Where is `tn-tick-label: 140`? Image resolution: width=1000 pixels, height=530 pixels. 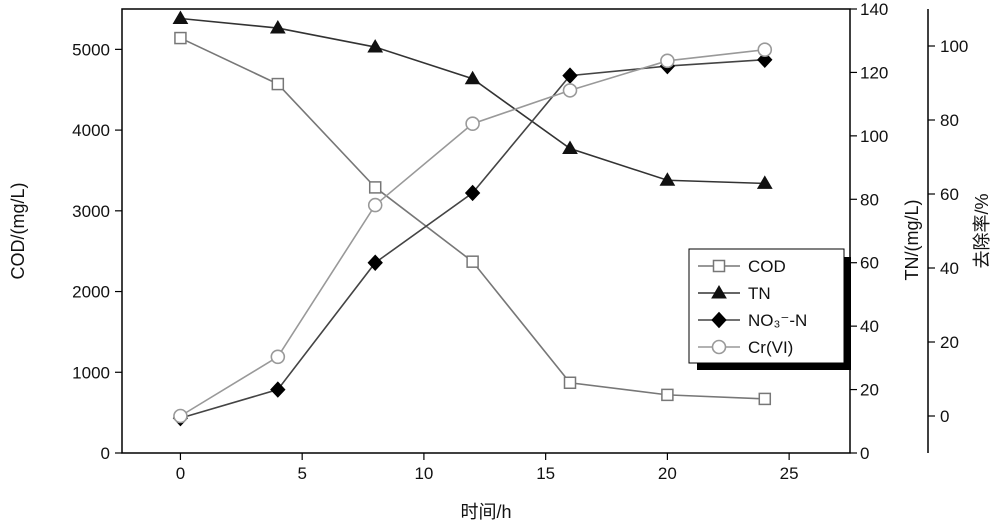
tn-tick-label: 140 is located at coordinates (874, 9).